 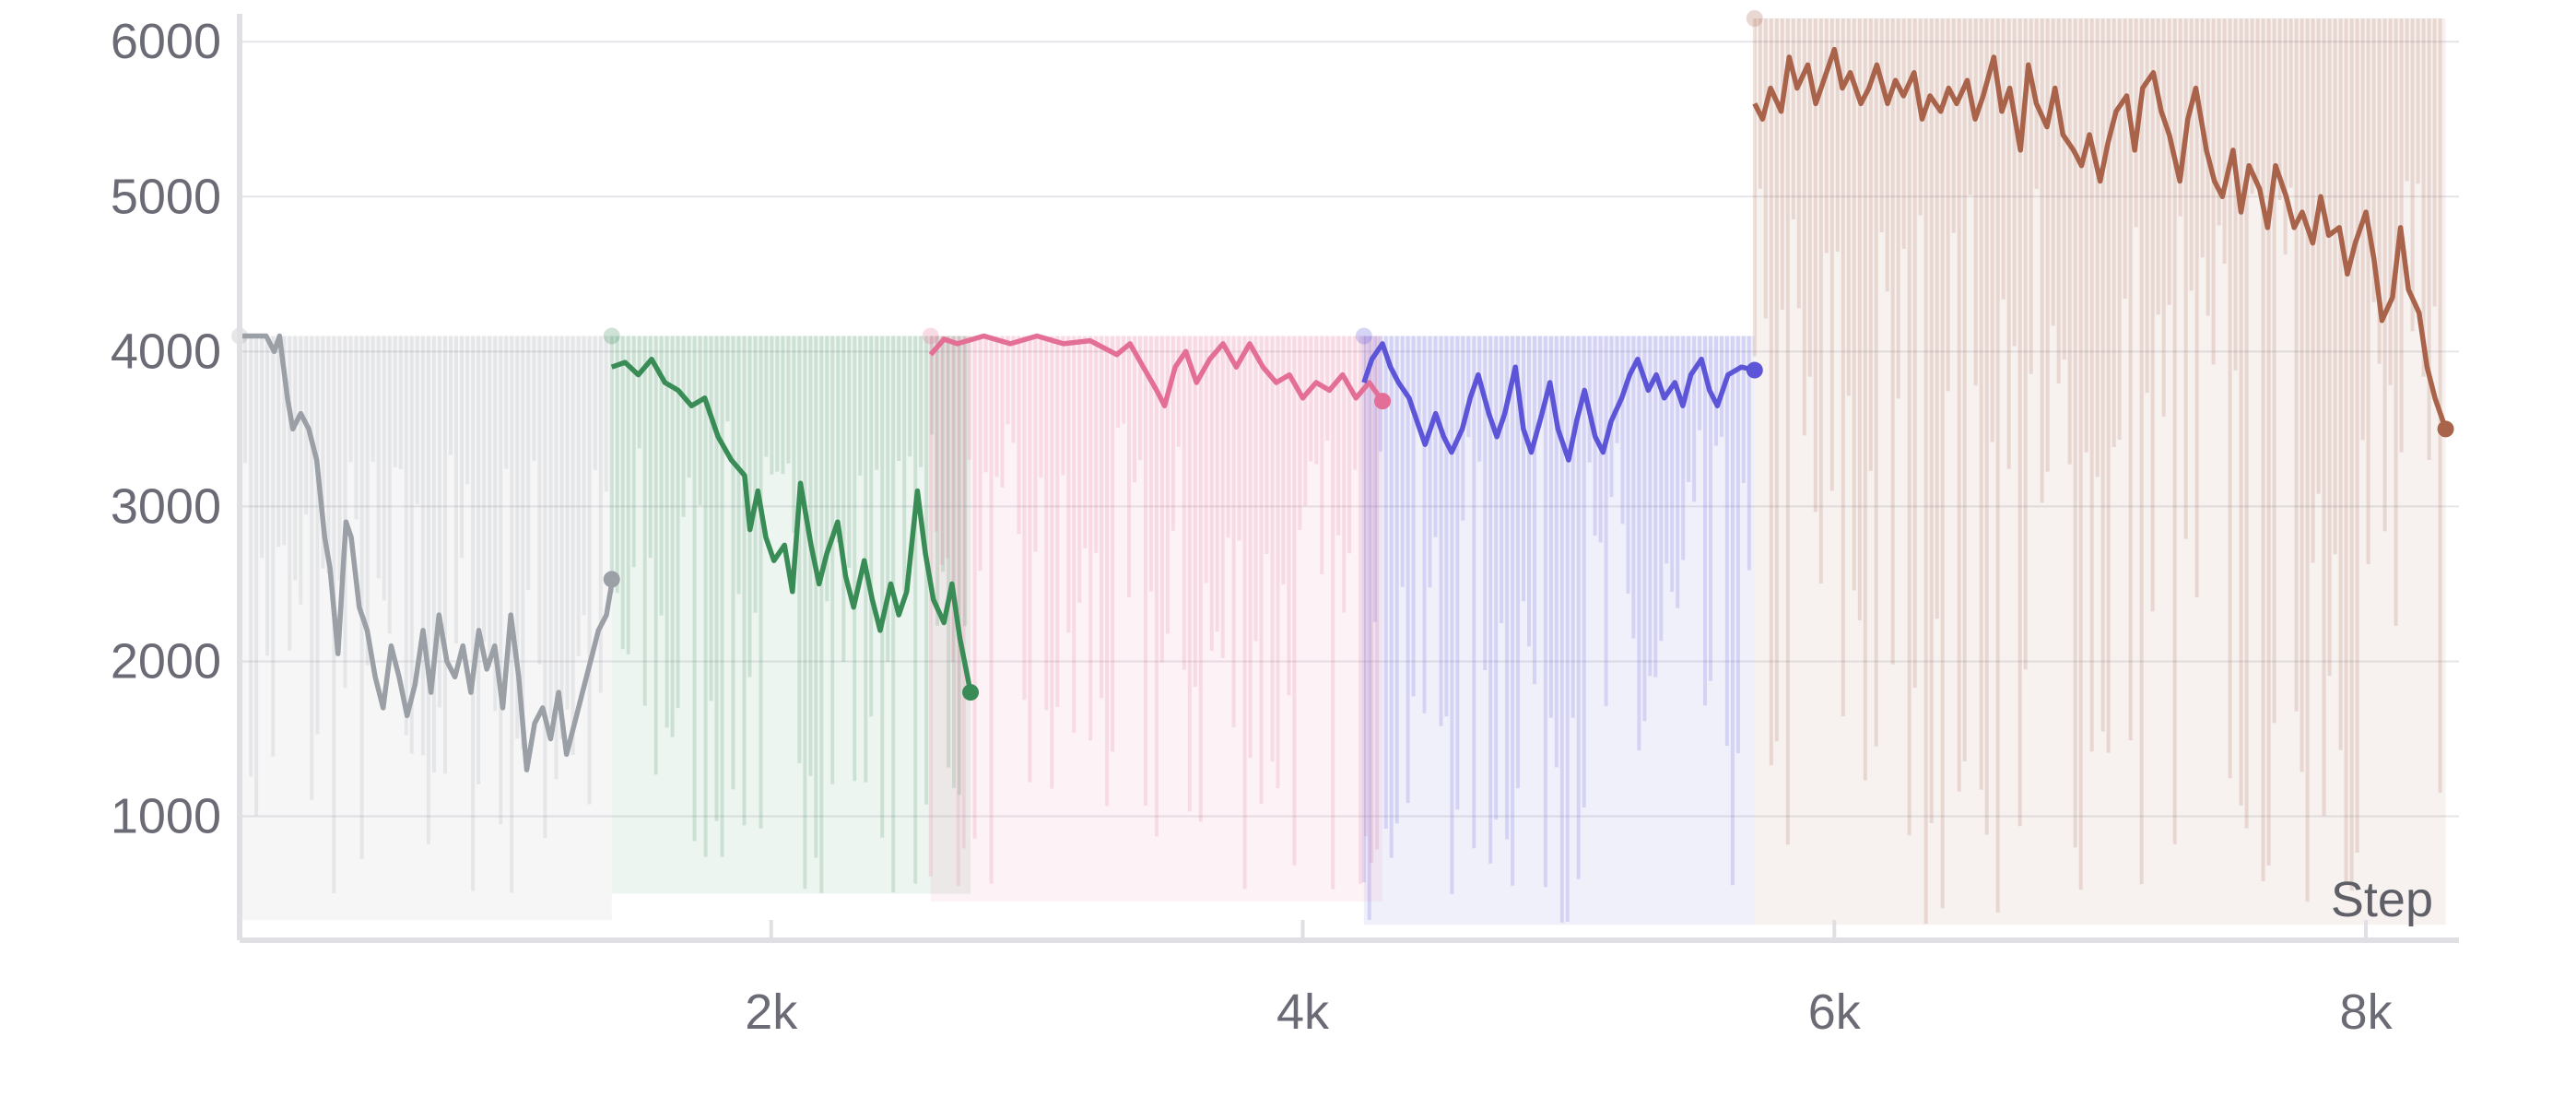 I want to click on x-tick-label: 8k, so click(x=2367, y=1012).